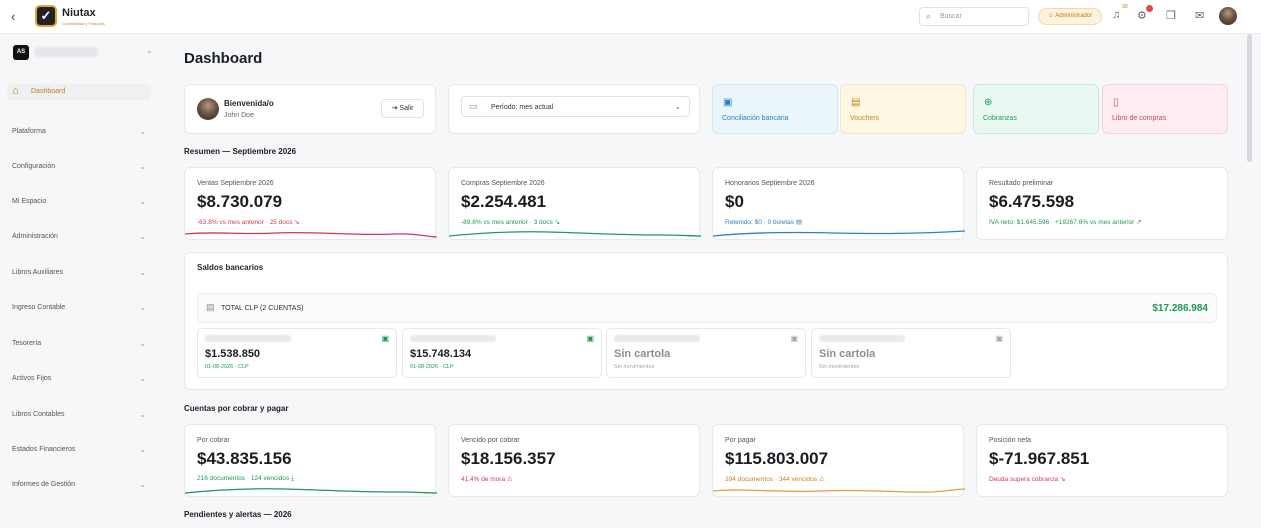  Describe the element at coordinates (1142, 16) in the screenshot. I see `gear-icon: ⚙` at that location.